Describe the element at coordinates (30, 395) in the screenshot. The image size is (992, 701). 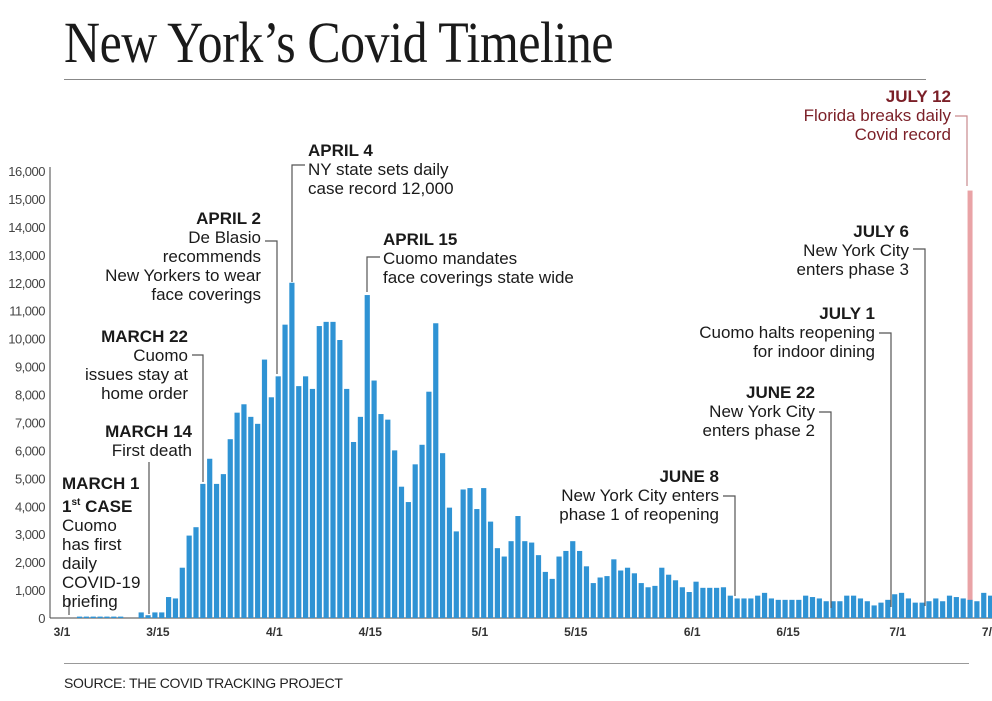
I see `y-tick-label: 8,000` at that location.